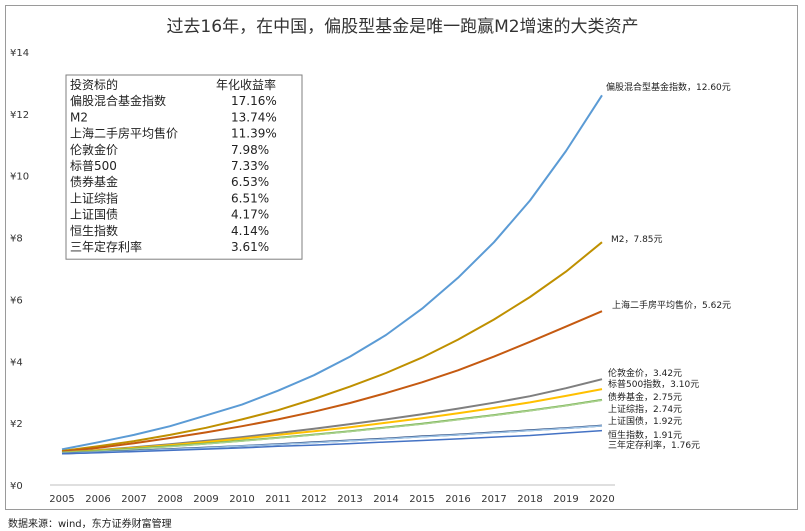 The image size is (805, 531). What do you see at coordinates (93, 166) in the screenshot?
I see `table-cell-asset: 标普500` at bounding box center [93, 166].